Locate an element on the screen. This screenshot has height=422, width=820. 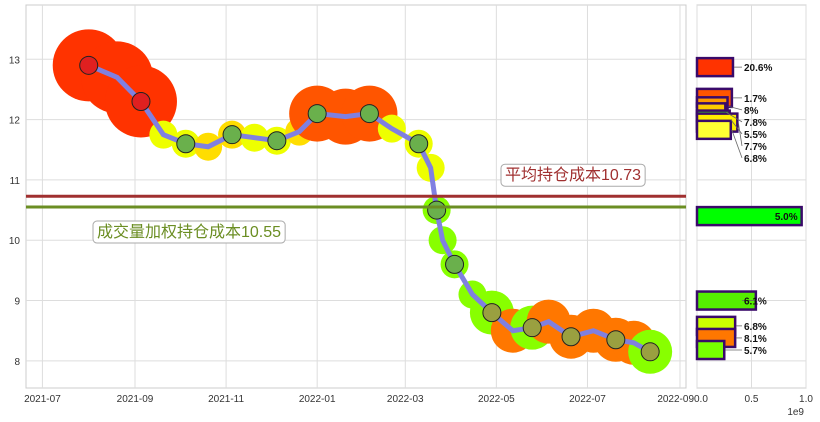
cost-annotation-text: 平均持仓成本10.73 is located at coordinates (573, 175).